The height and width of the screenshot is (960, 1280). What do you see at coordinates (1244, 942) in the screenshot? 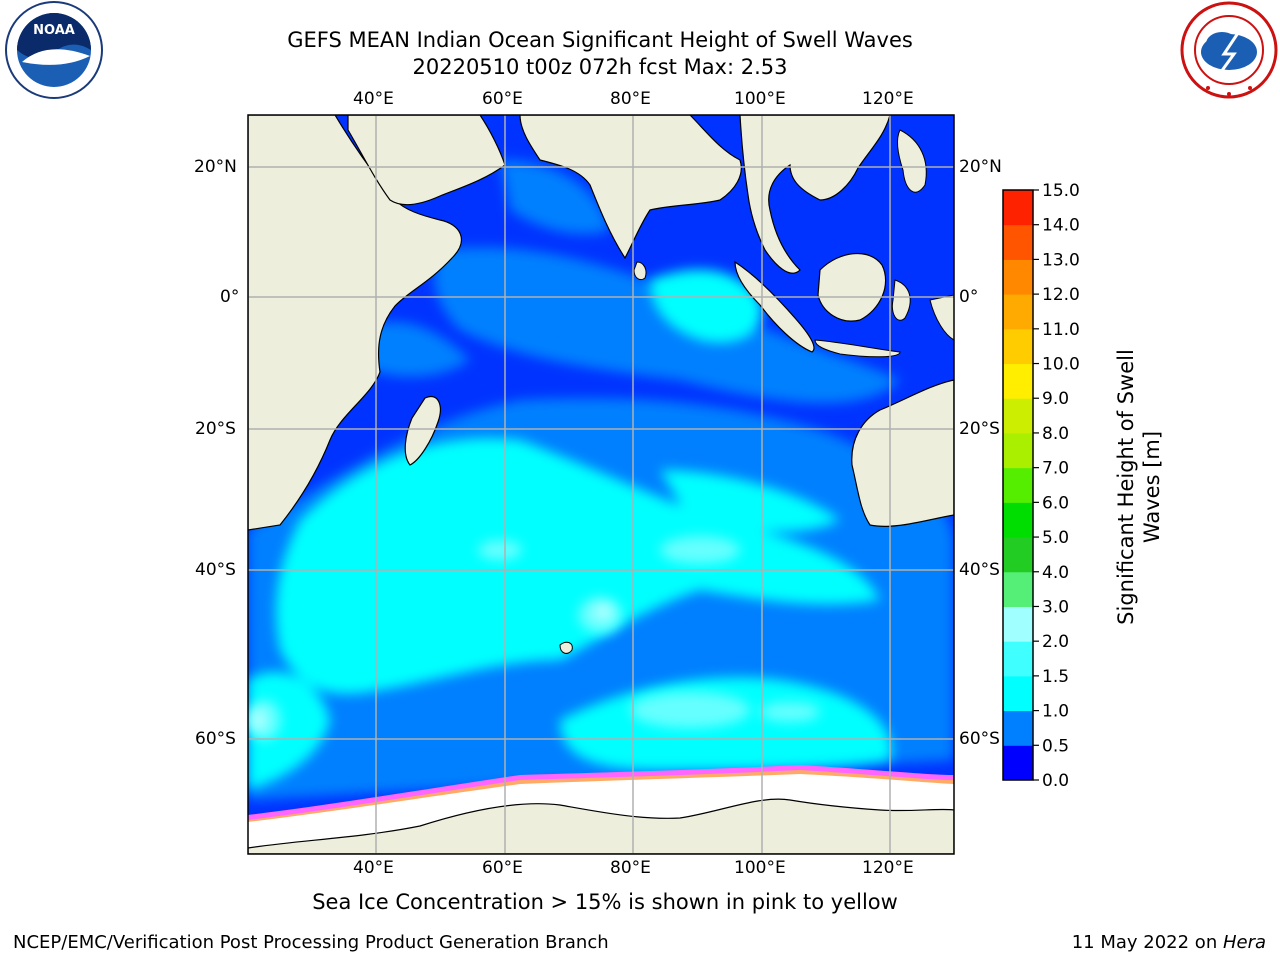
I see `footer-host: Hera` at bounding box center [1244, 942].